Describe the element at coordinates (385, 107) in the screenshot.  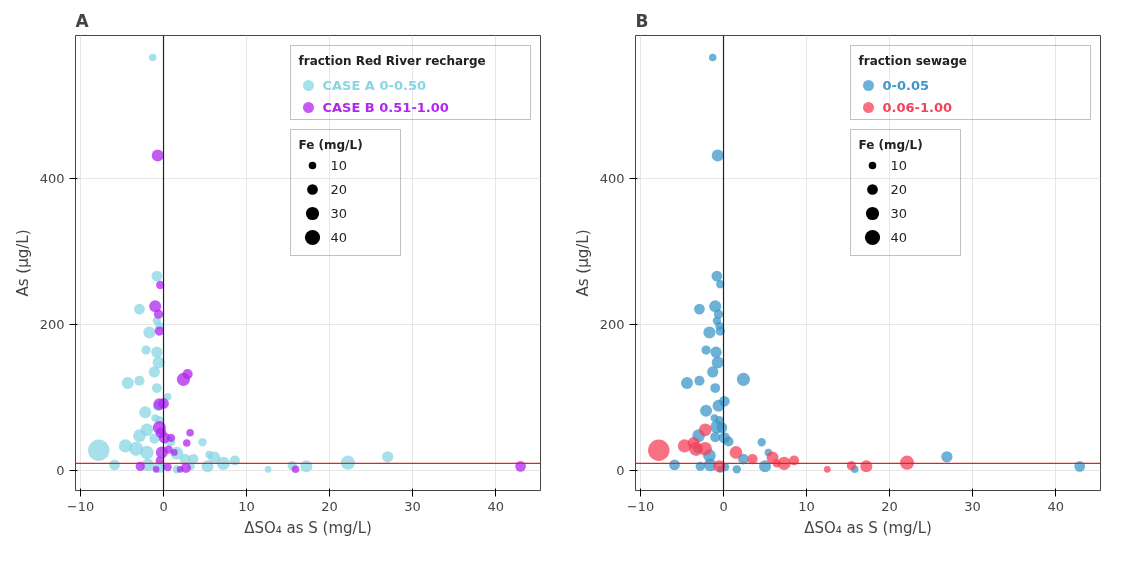
I see `legend-label: CASE B 0.51-1.00` at that location.